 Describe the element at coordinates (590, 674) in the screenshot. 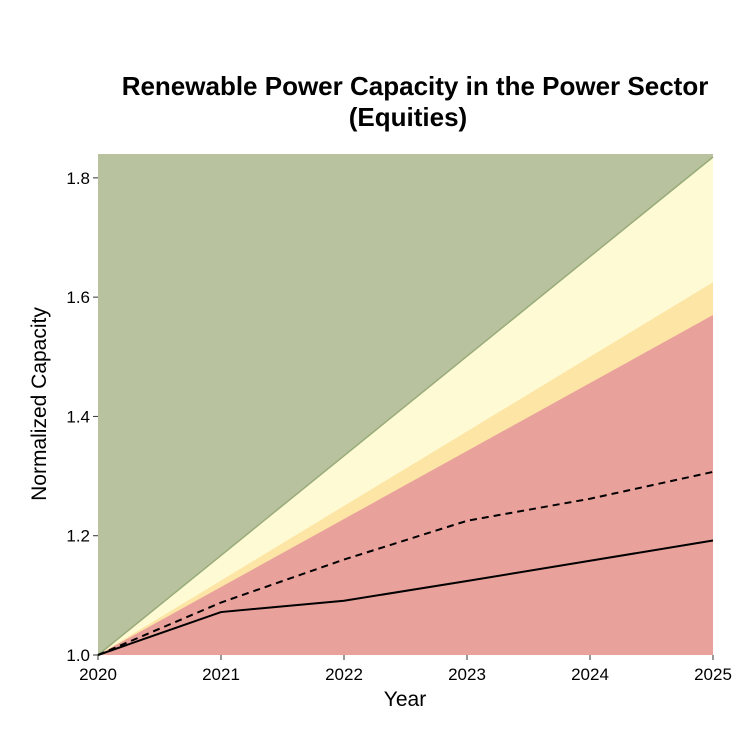

I see `x-tick-label: 2024` at that location.